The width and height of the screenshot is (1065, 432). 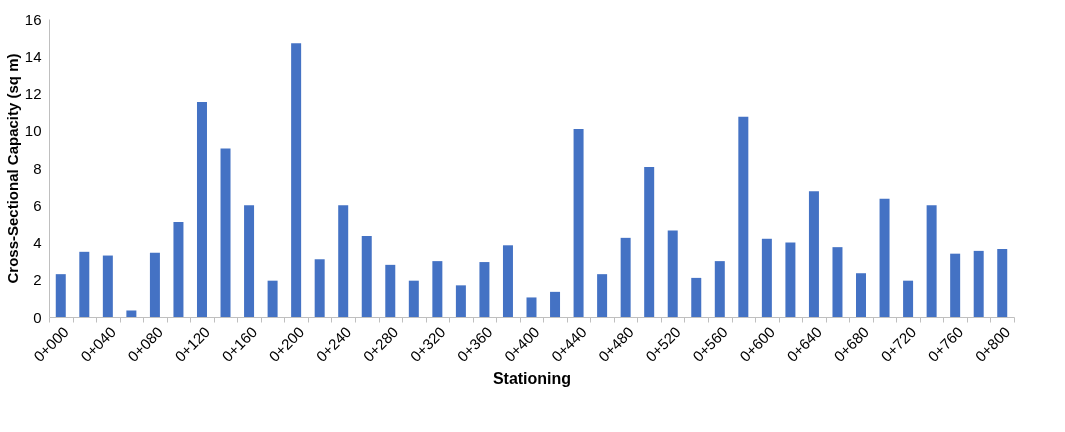 What do you see at coordinates (532, 378) in the screenshot?
I see `x-axis-title: Stationing` at bounding box center [532, 378].